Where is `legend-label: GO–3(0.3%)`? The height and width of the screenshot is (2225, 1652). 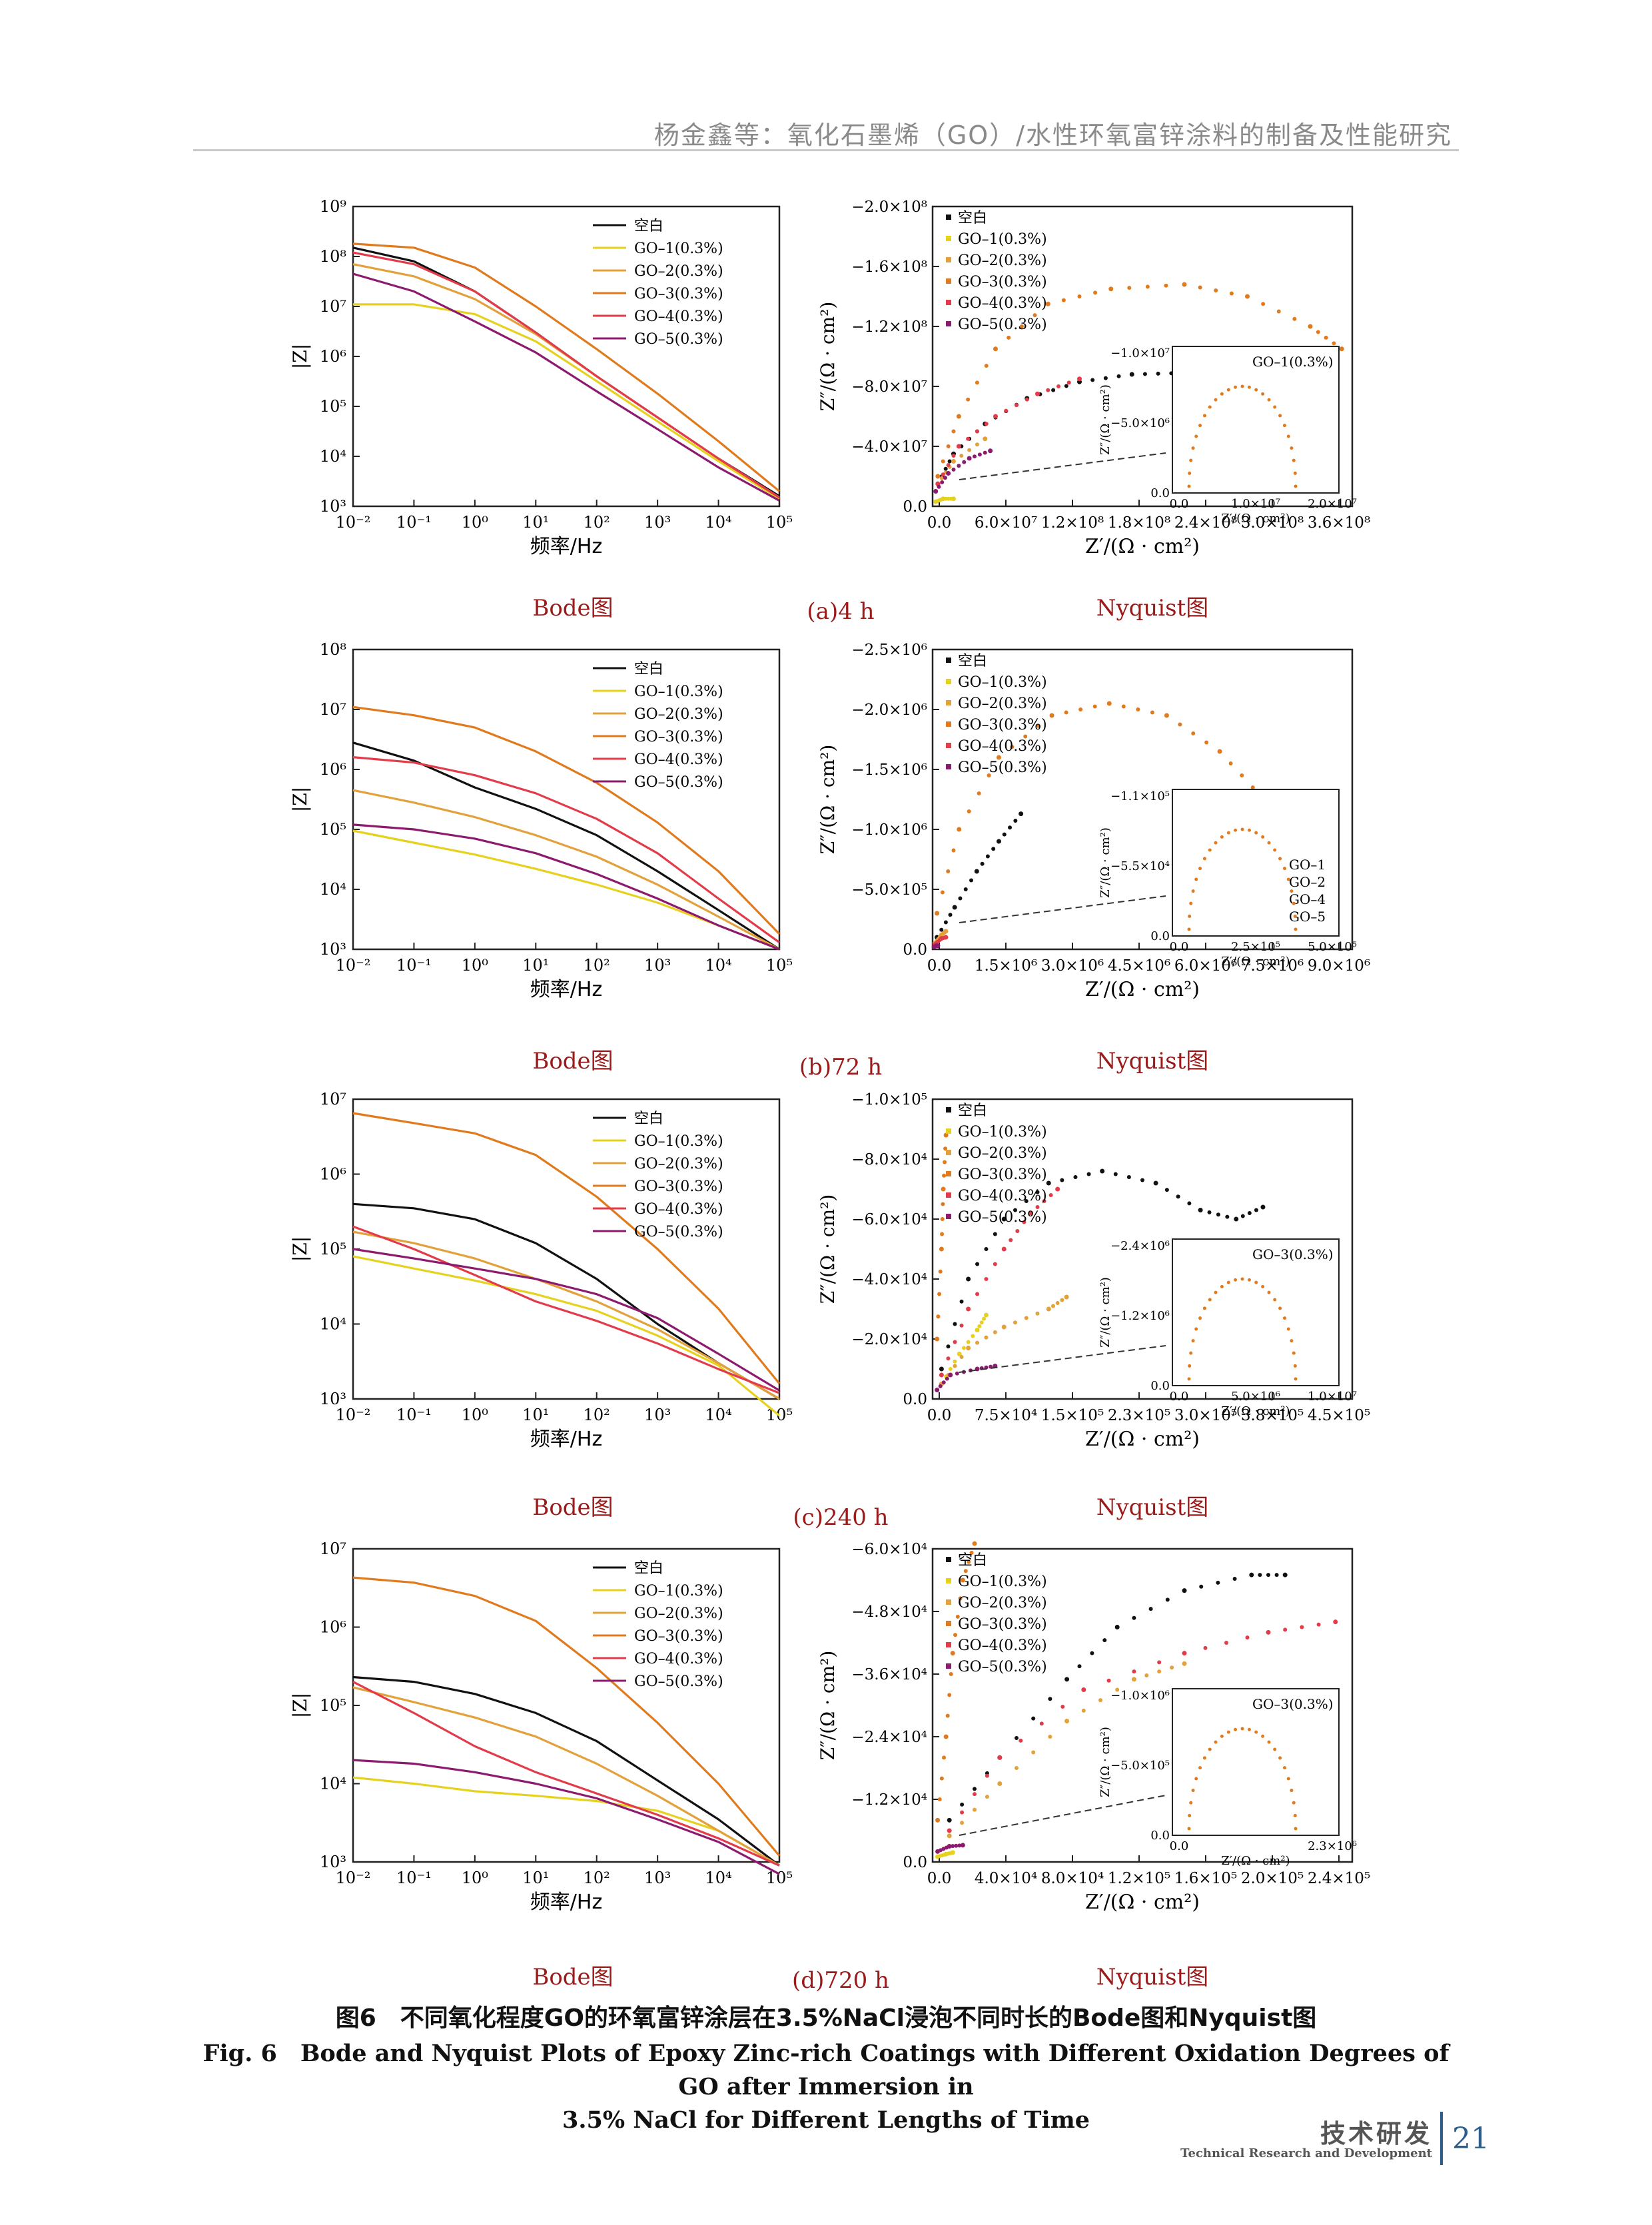
legend-label: GO–3(0.3%) is located at coordinates (678, 1636).